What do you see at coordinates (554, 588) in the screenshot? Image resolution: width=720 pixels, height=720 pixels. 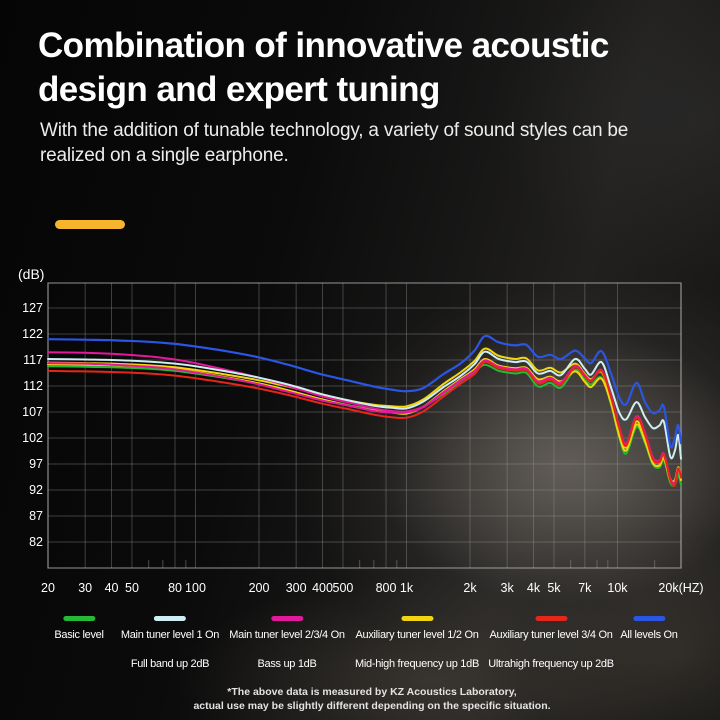 I see `x-tick-label: 5k` at bounding box center [554, 588].